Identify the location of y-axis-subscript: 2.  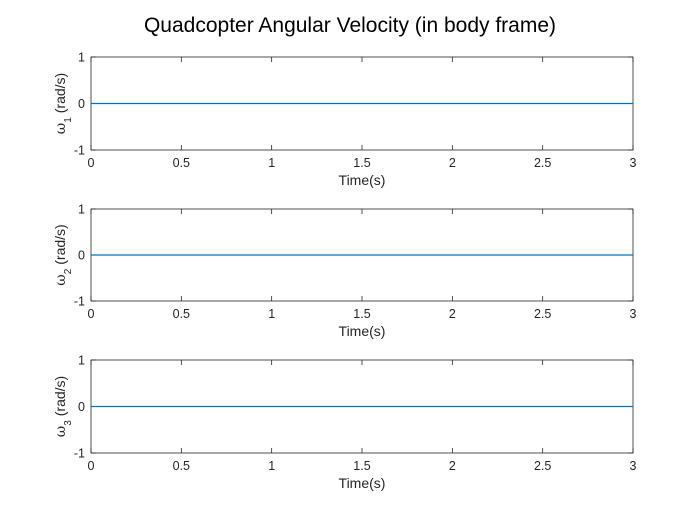
(68, 271).